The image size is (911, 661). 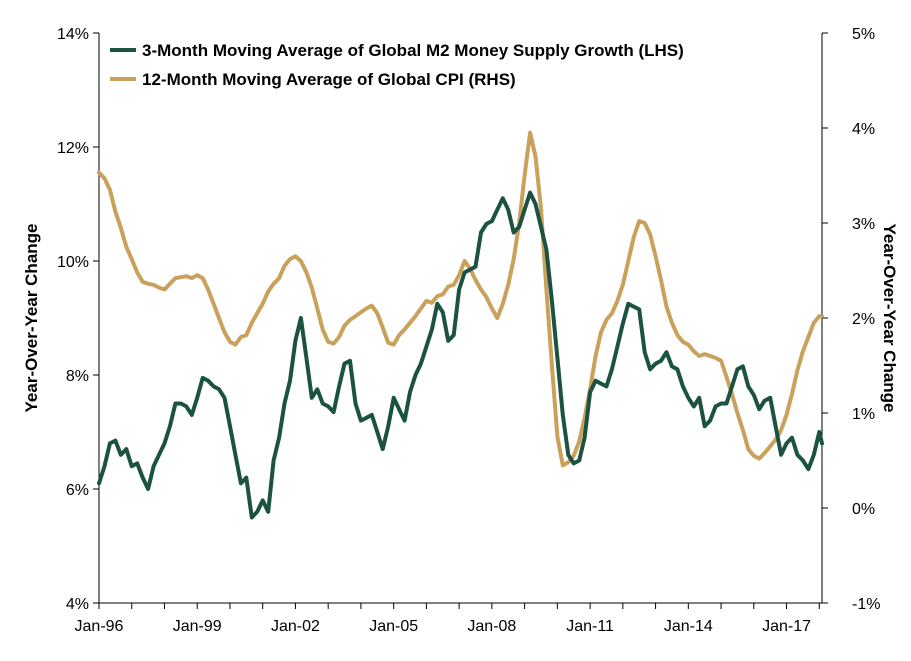 I want to click on y-axis-left-tick-label: 4%, so click(x=77, y=604).